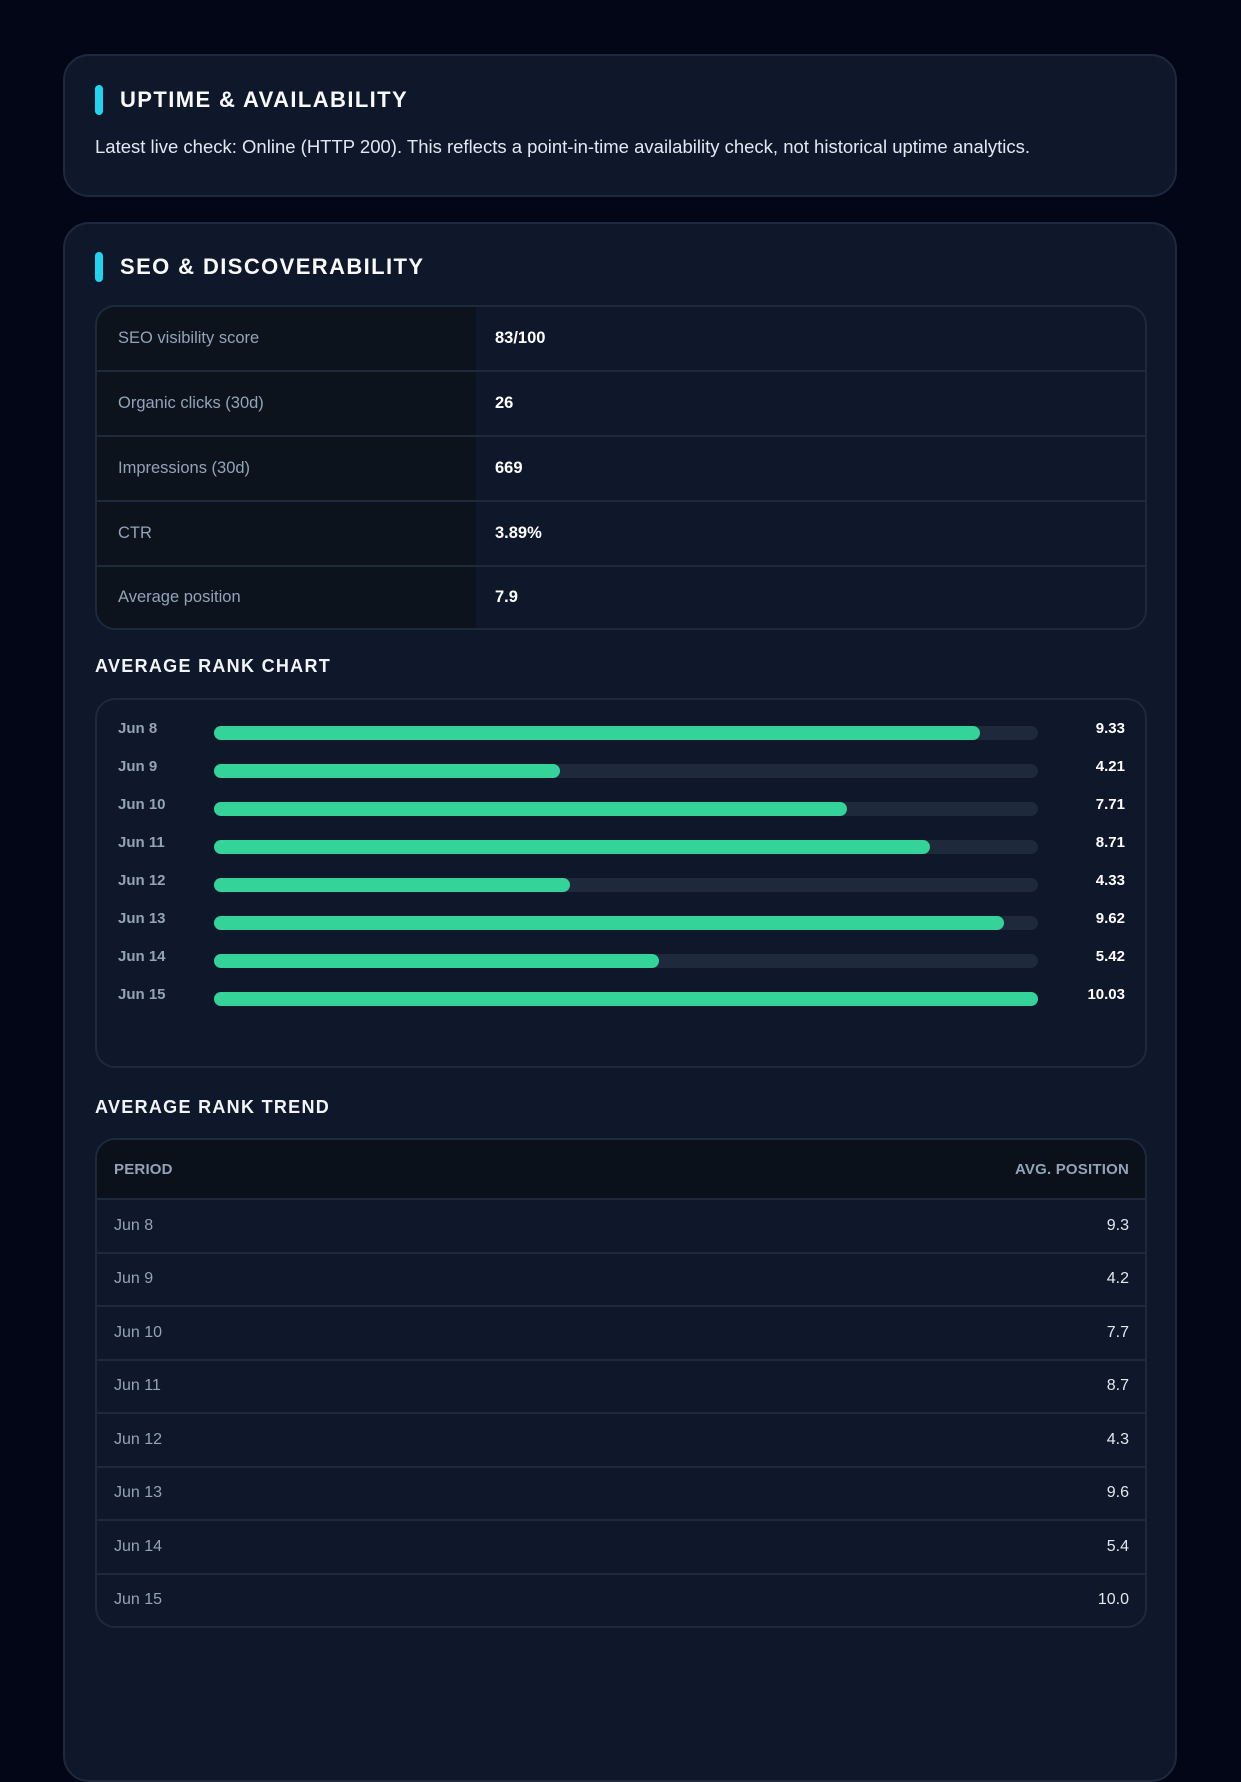  What do you see at coordinates (137, 1386) in the screenshot?
I see `period-cell: Jun 11` at bounding box center [137, 1386].